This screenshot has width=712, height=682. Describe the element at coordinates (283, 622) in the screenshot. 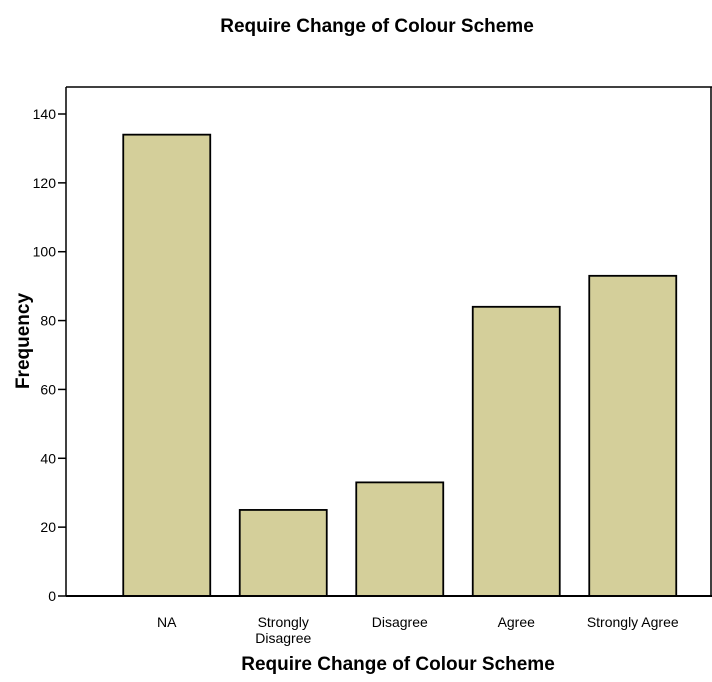

I see `x-tick-label: Strongly` at that location.